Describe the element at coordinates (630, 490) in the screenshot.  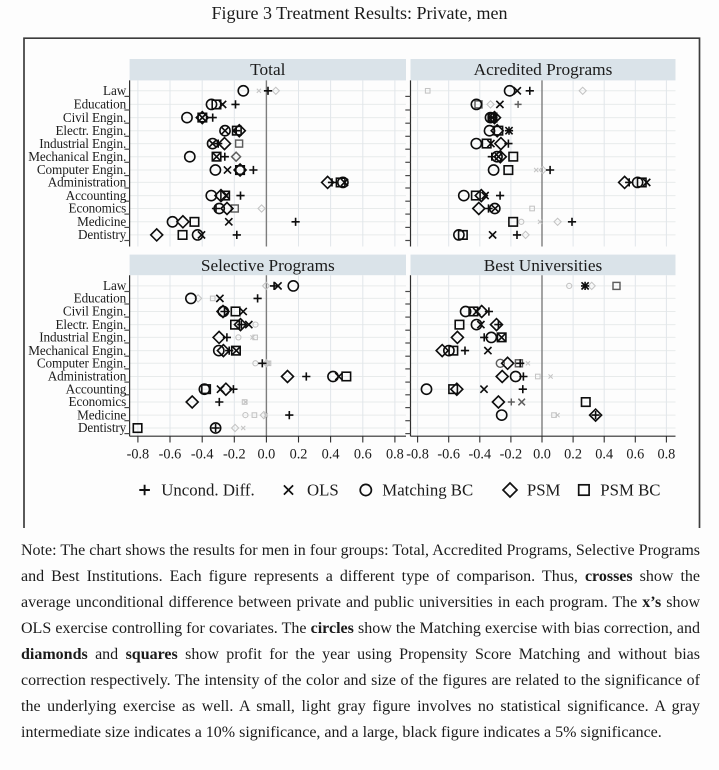
I see `svg-text: PSM BC` at that location.